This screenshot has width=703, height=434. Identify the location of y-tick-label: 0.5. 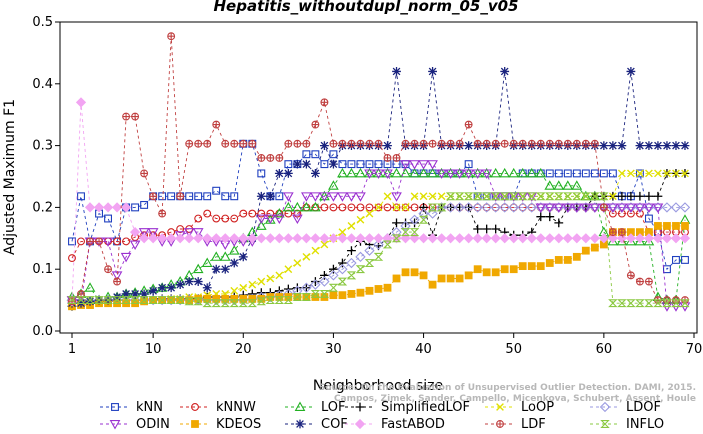
(42, 22).